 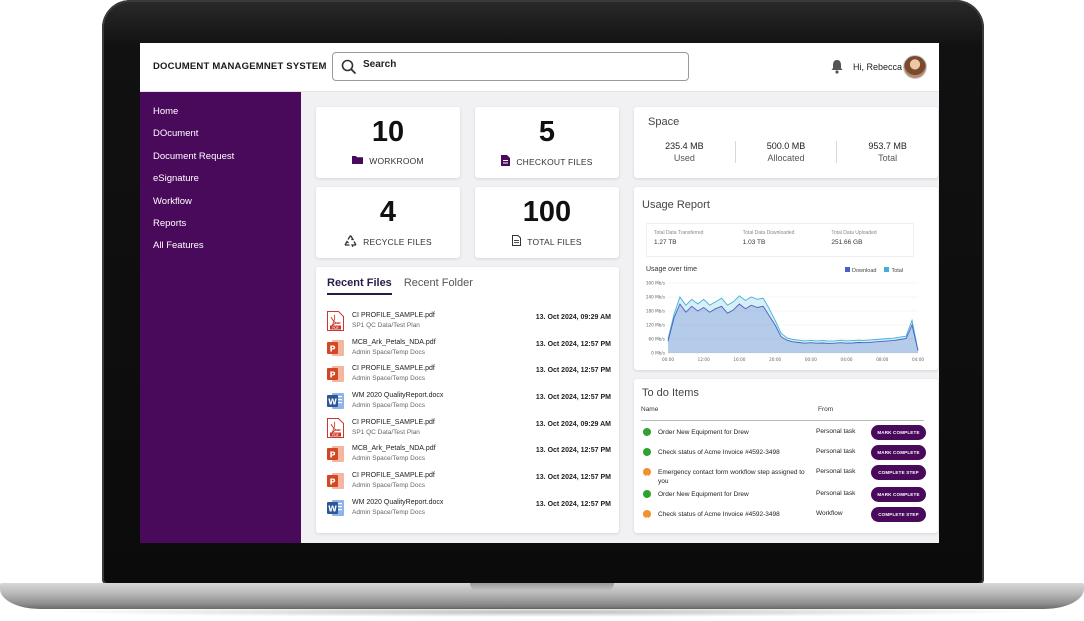 What do you see at coordinates (388, 212) in the screenshot?
I see `stat-value: 4` at bounding box center [388, 212].